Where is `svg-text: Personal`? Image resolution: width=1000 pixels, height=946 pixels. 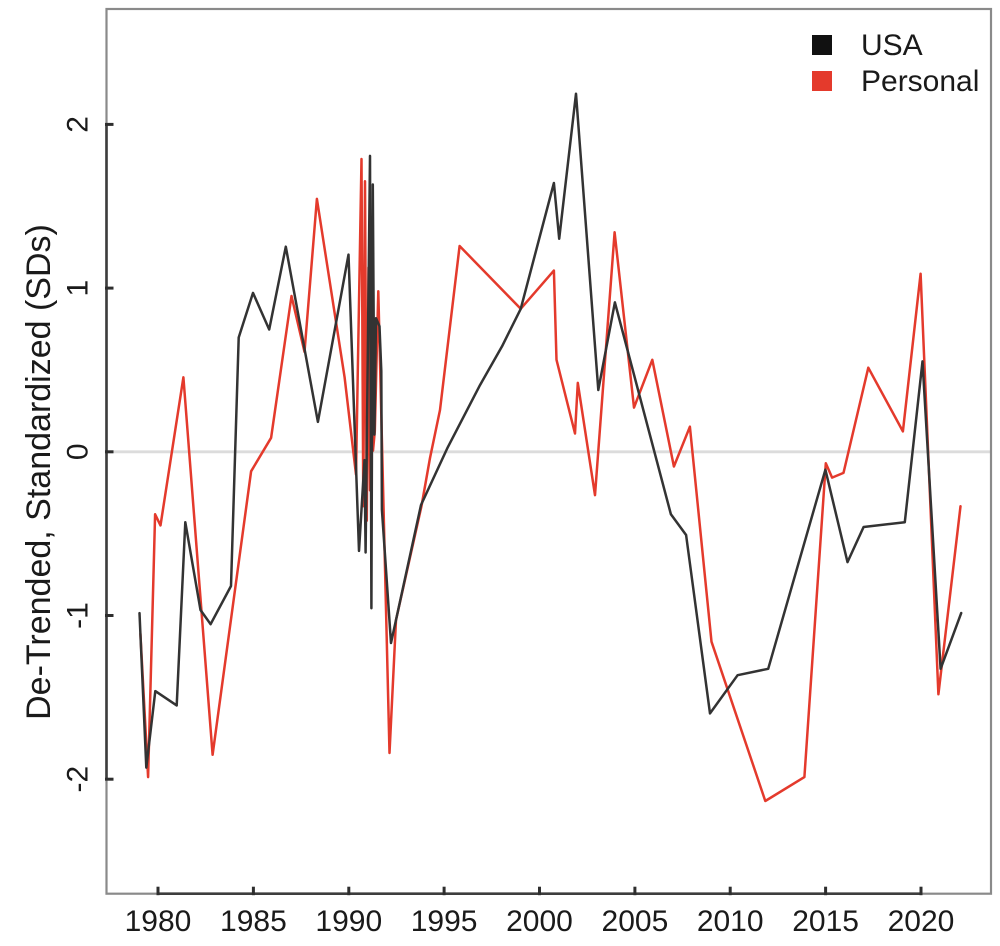
svg-text: Personal is located at coordinates (920, 81).